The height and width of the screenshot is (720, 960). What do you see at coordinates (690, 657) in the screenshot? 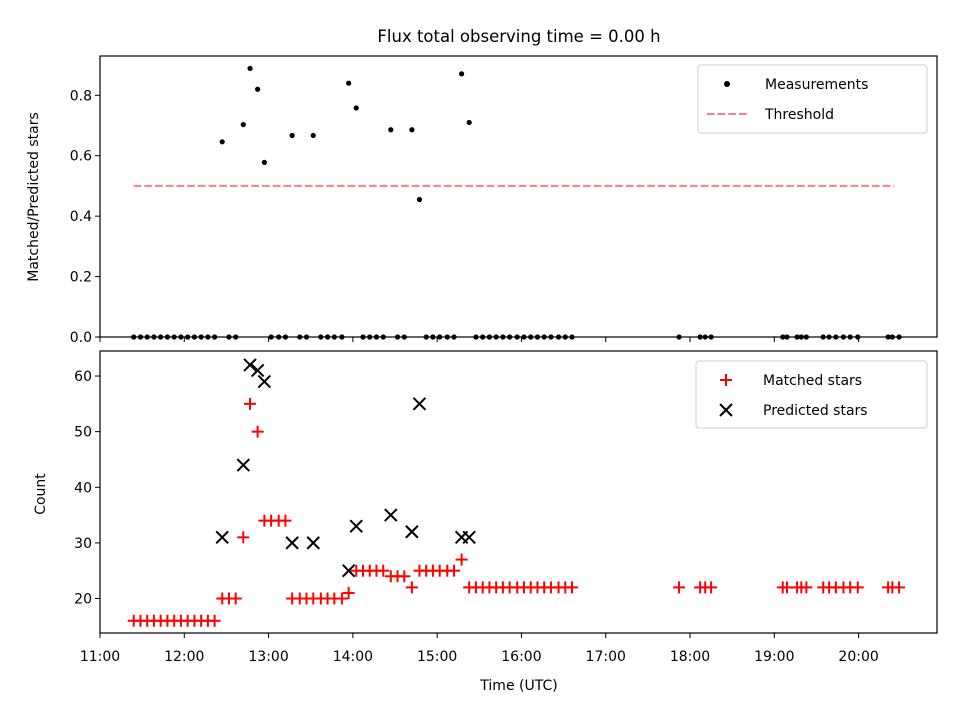
I see `x-tick-label: 18:00` at bounding box center [690, 657].